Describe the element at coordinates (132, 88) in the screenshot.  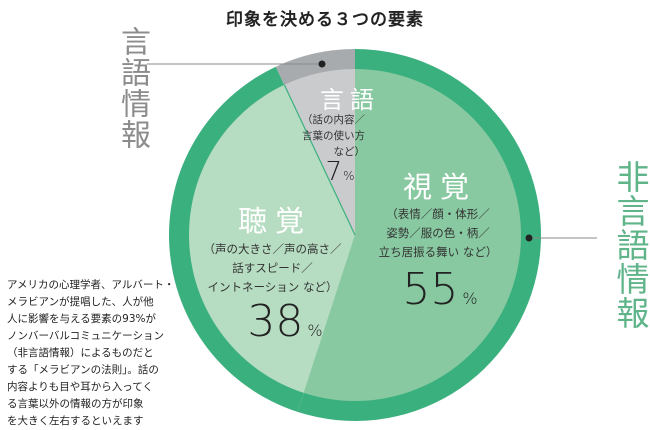
I see `verbal-info-label: 言語情報` at that location.